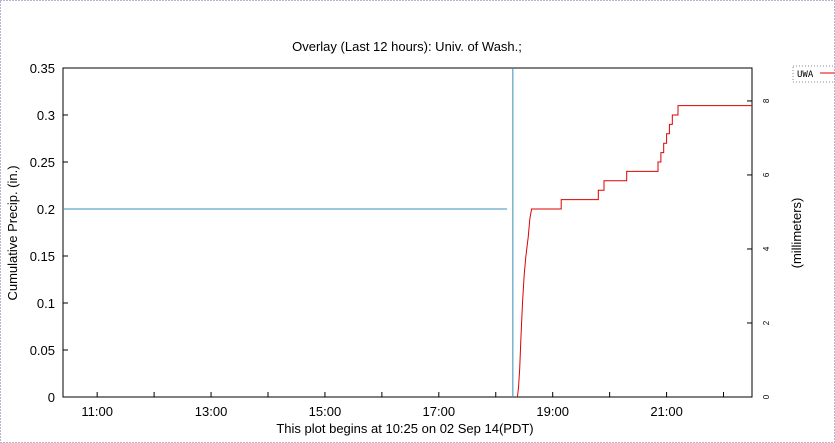  Describe the element at coordinates (766, 248) in the screenshot. I see `y-right-tick-label: 4` at that location.